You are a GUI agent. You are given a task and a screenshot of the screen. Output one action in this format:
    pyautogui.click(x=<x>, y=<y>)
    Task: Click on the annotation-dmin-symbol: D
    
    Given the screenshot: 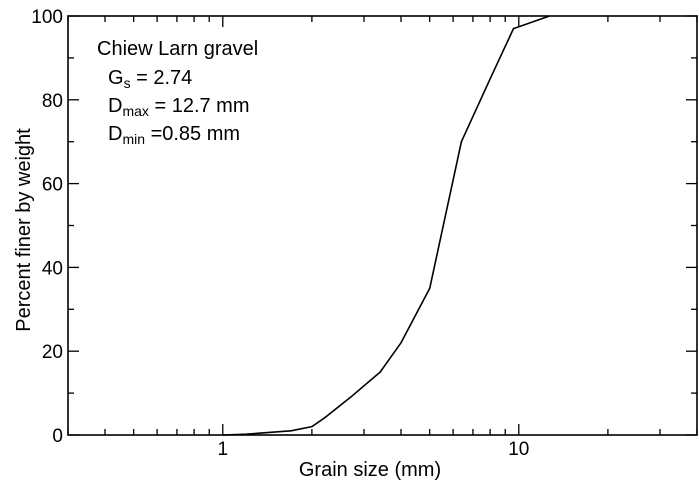 What is the action you would take?
    pyautogui.click(x=115, y=134)
    